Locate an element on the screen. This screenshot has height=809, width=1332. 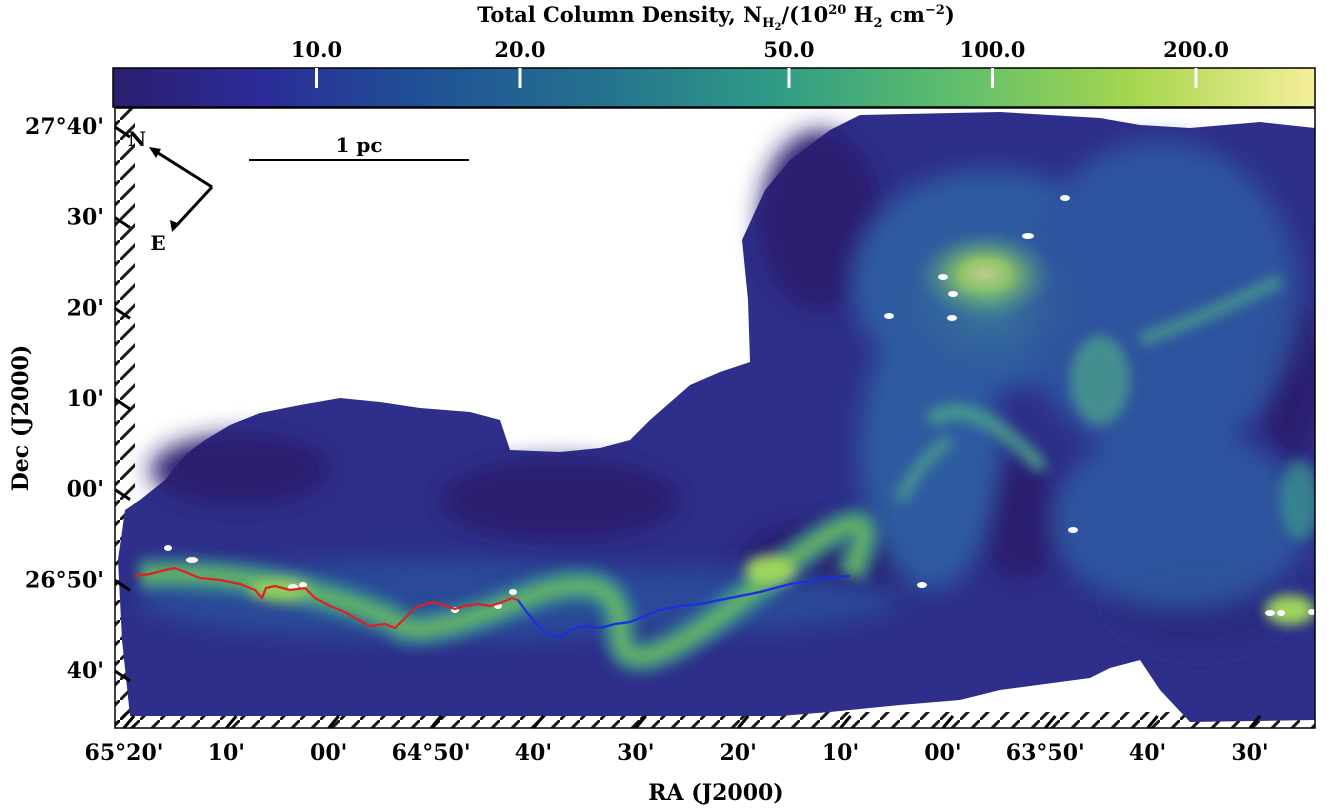
x-axis-label: RA (J2000) is located at coordinates (715, 793).